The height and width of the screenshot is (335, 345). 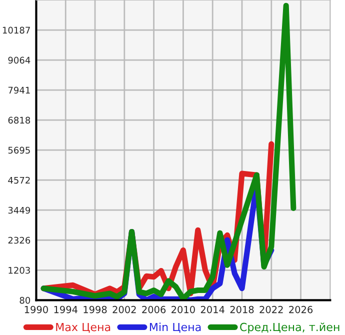 What do you see at coordinates (183, 310) in the screenshot?
I see `x-tick-label: 2010` at bounding box center [183, 310].